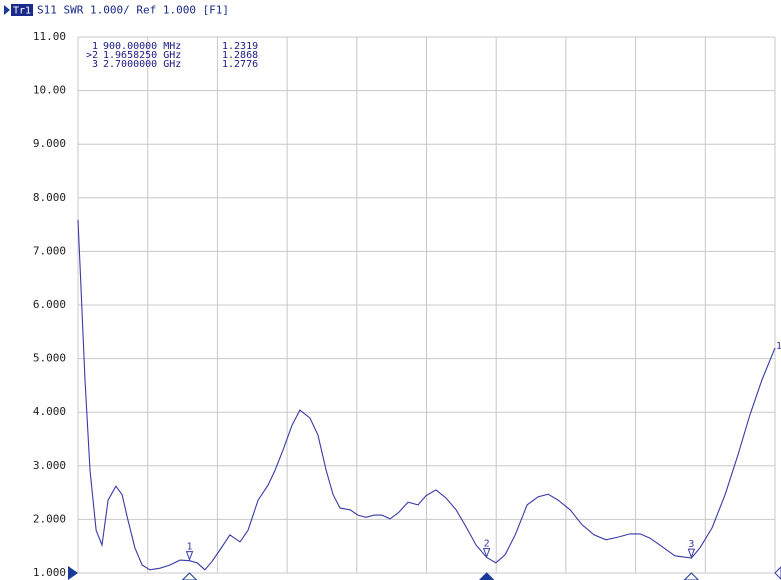 The height and width of the screenshot is (580, 781). What do you see at coordinates (49, 143) in the screenshot?
I see `y-tick-label: 9.000` at bounding box center [49, 143].